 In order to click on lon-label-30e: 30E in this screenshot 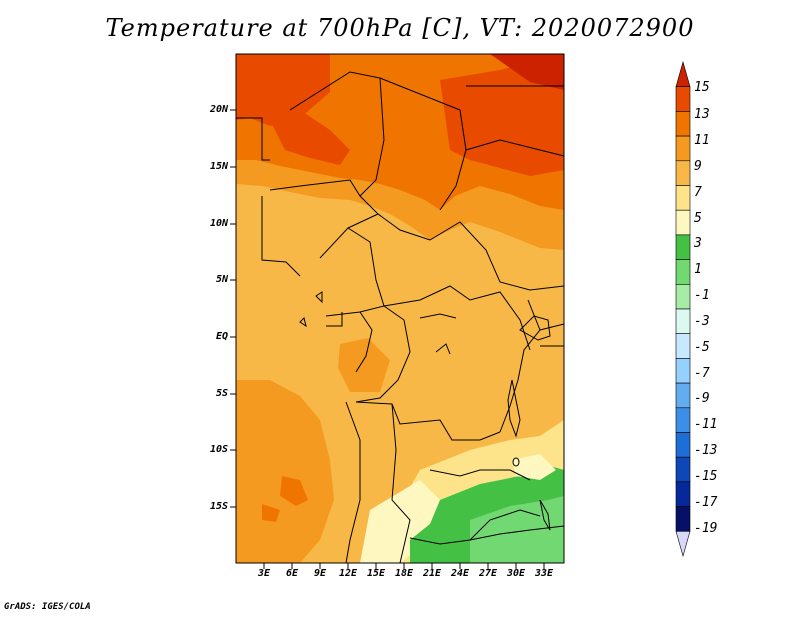, I will do `click(516, 573)`.